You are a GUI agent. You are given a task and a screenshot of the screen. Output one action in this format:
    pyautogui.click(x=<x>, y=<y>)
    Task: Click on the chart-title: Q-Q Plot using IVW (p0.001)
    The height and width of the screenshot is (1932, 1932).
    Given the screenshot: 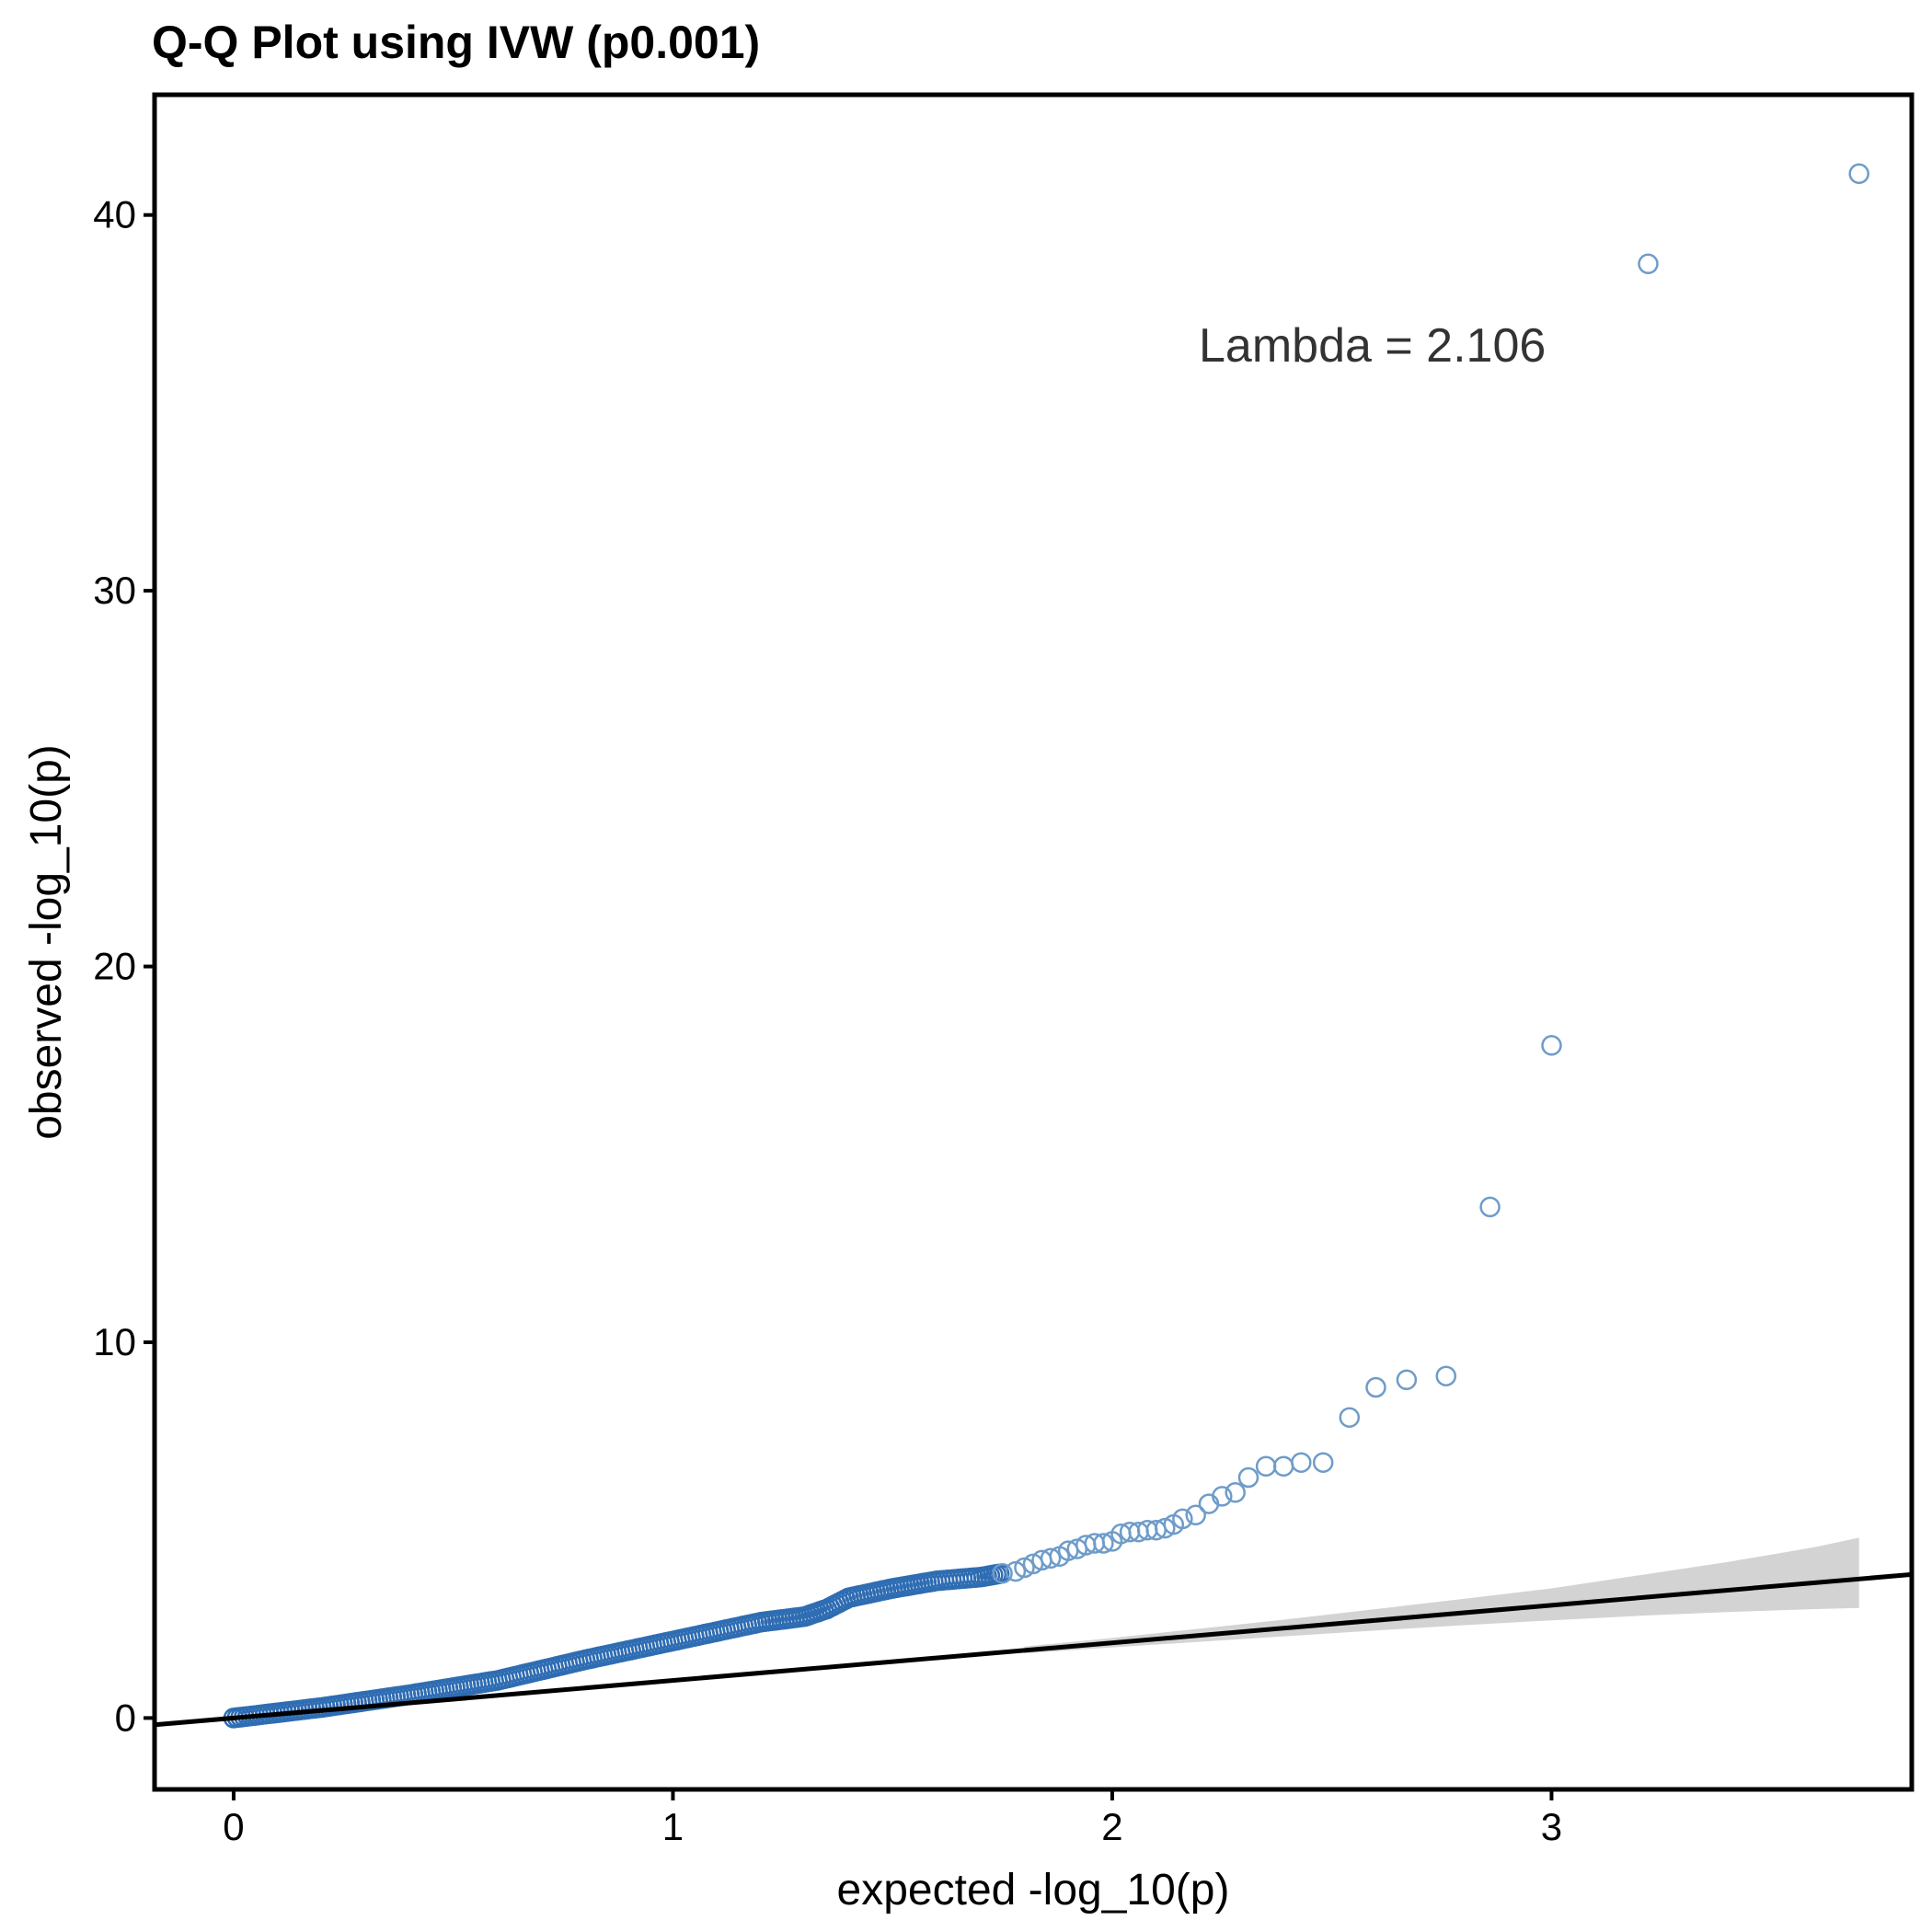 What is the action you would take?
    pyautogui.click(x=456, y=42)
    